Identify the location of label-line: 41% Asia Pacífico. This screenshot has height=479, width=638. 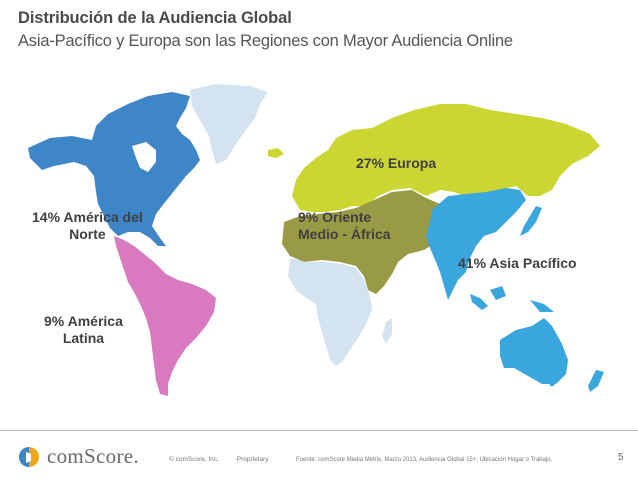
(517, 263).